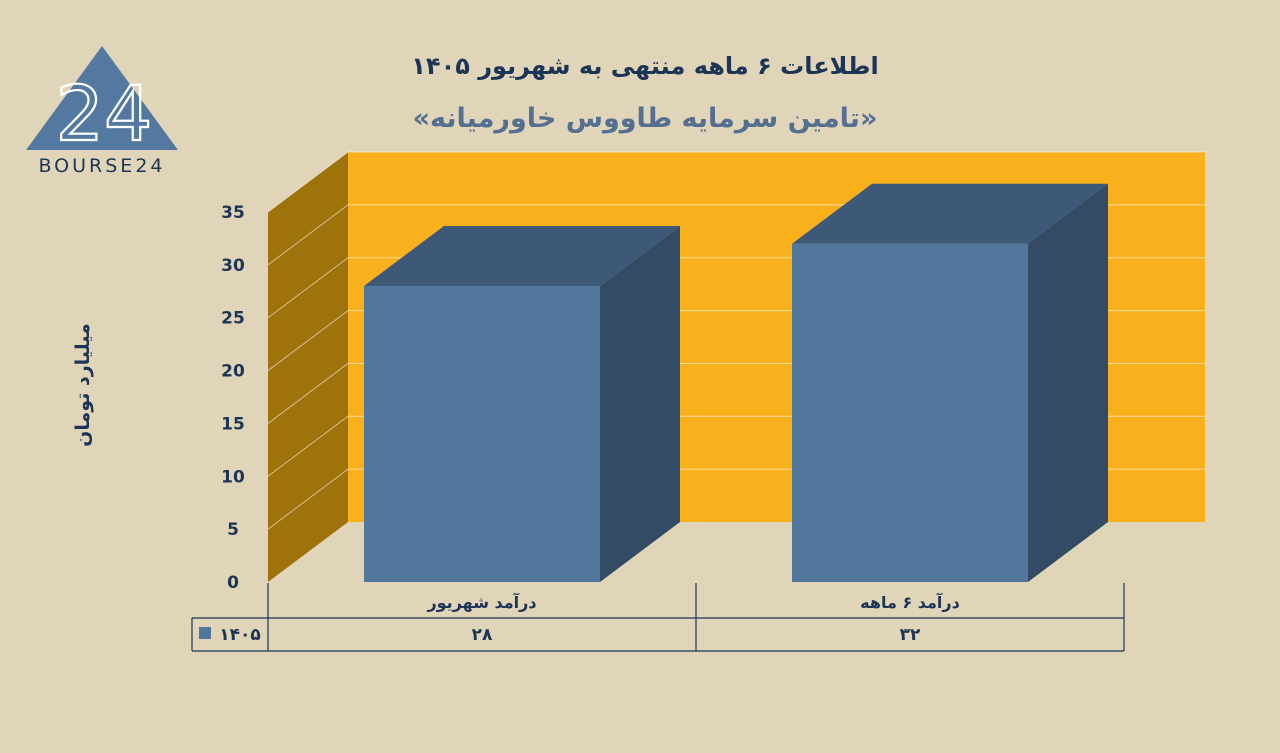  I want to click on side-wall, so click(308, 367).